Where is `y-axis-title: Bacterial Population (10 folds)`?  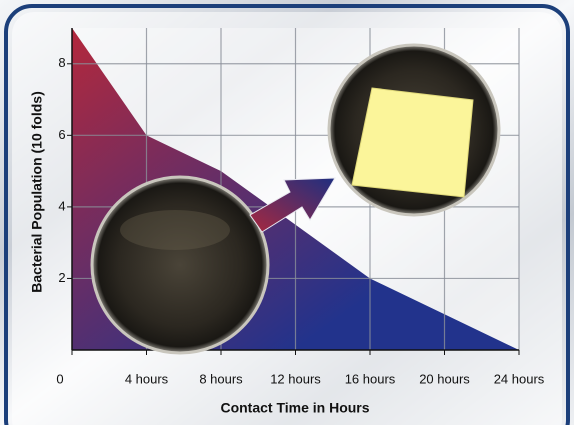
y-axis-title: Bacterial Population (10 folds) is located at coordinates (37, 191).